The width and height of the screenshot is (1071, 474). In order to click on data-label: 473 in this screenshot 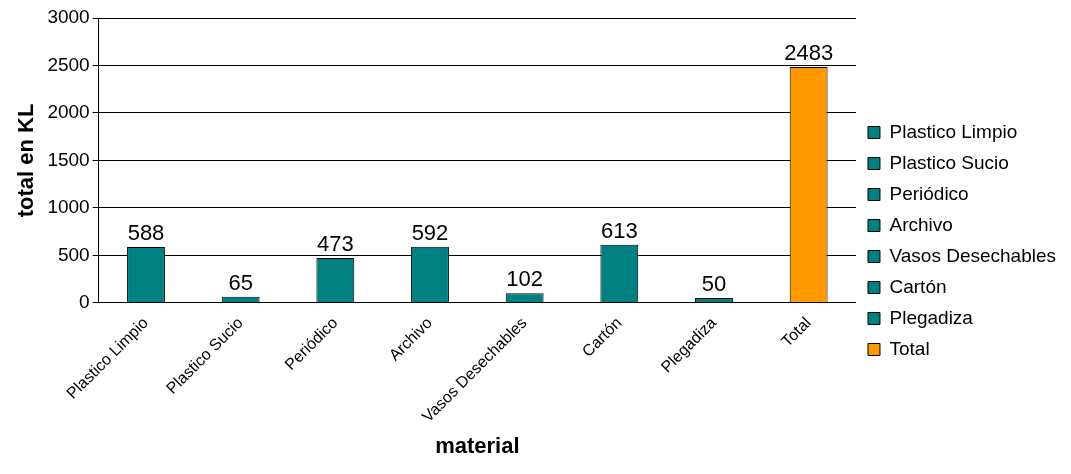, I will do `click(335, 244)`.